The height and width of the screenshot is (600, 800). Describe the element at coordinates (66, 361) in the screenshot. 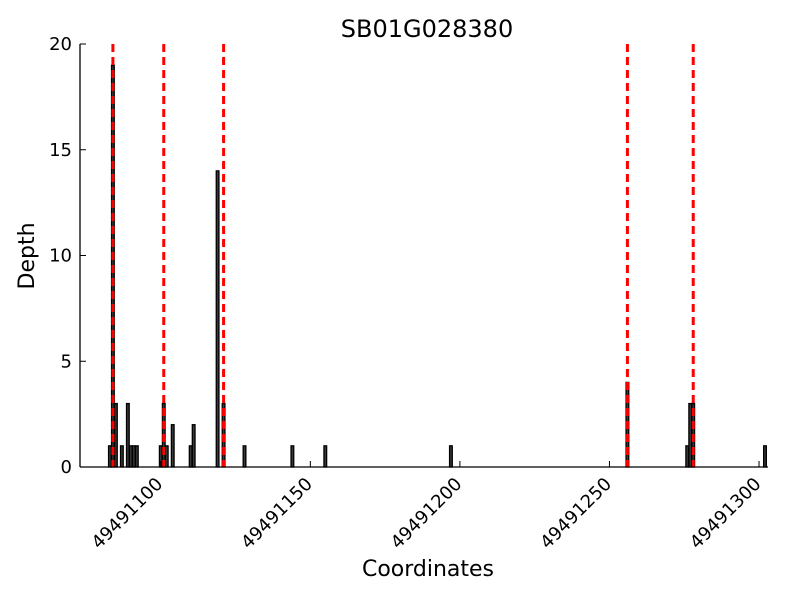

I see `y-tick-label: 5` at that location.